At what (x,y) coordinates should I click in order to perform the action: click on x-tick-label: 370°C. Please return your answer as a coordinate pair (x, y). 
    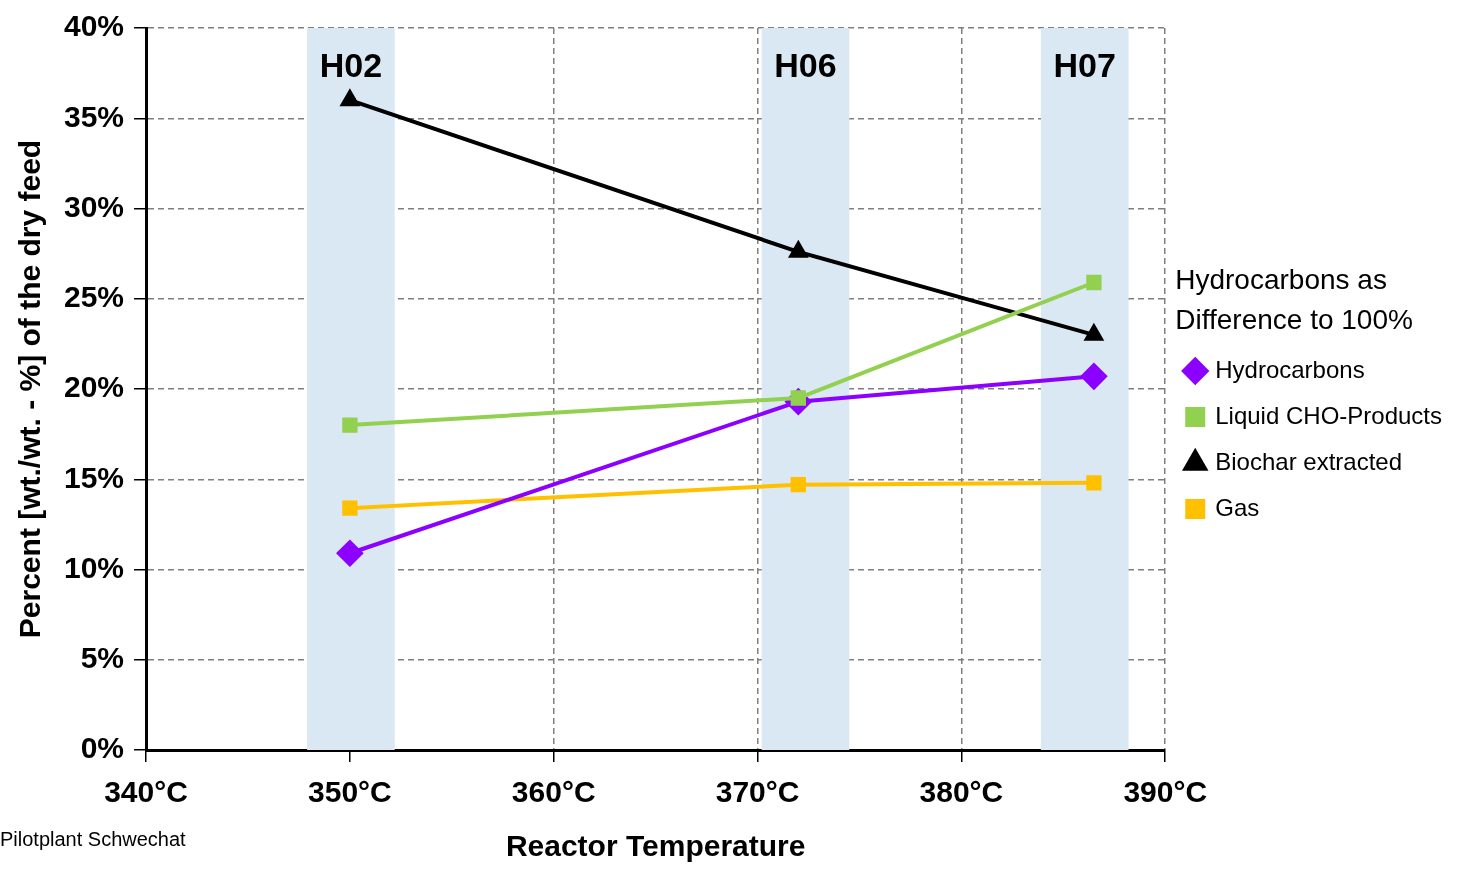
    Looking at the image, I should click on (757, 792).